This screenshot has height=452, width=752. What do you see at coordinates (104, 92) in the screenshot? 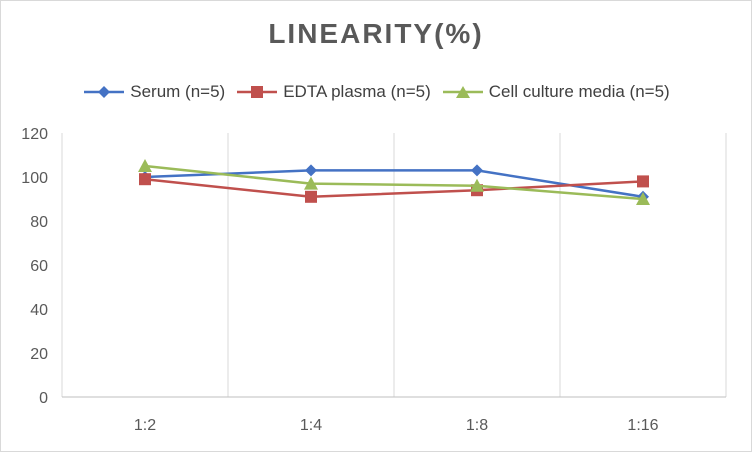
I see `legend-swatch-serum` at bounding box center [104, 92].